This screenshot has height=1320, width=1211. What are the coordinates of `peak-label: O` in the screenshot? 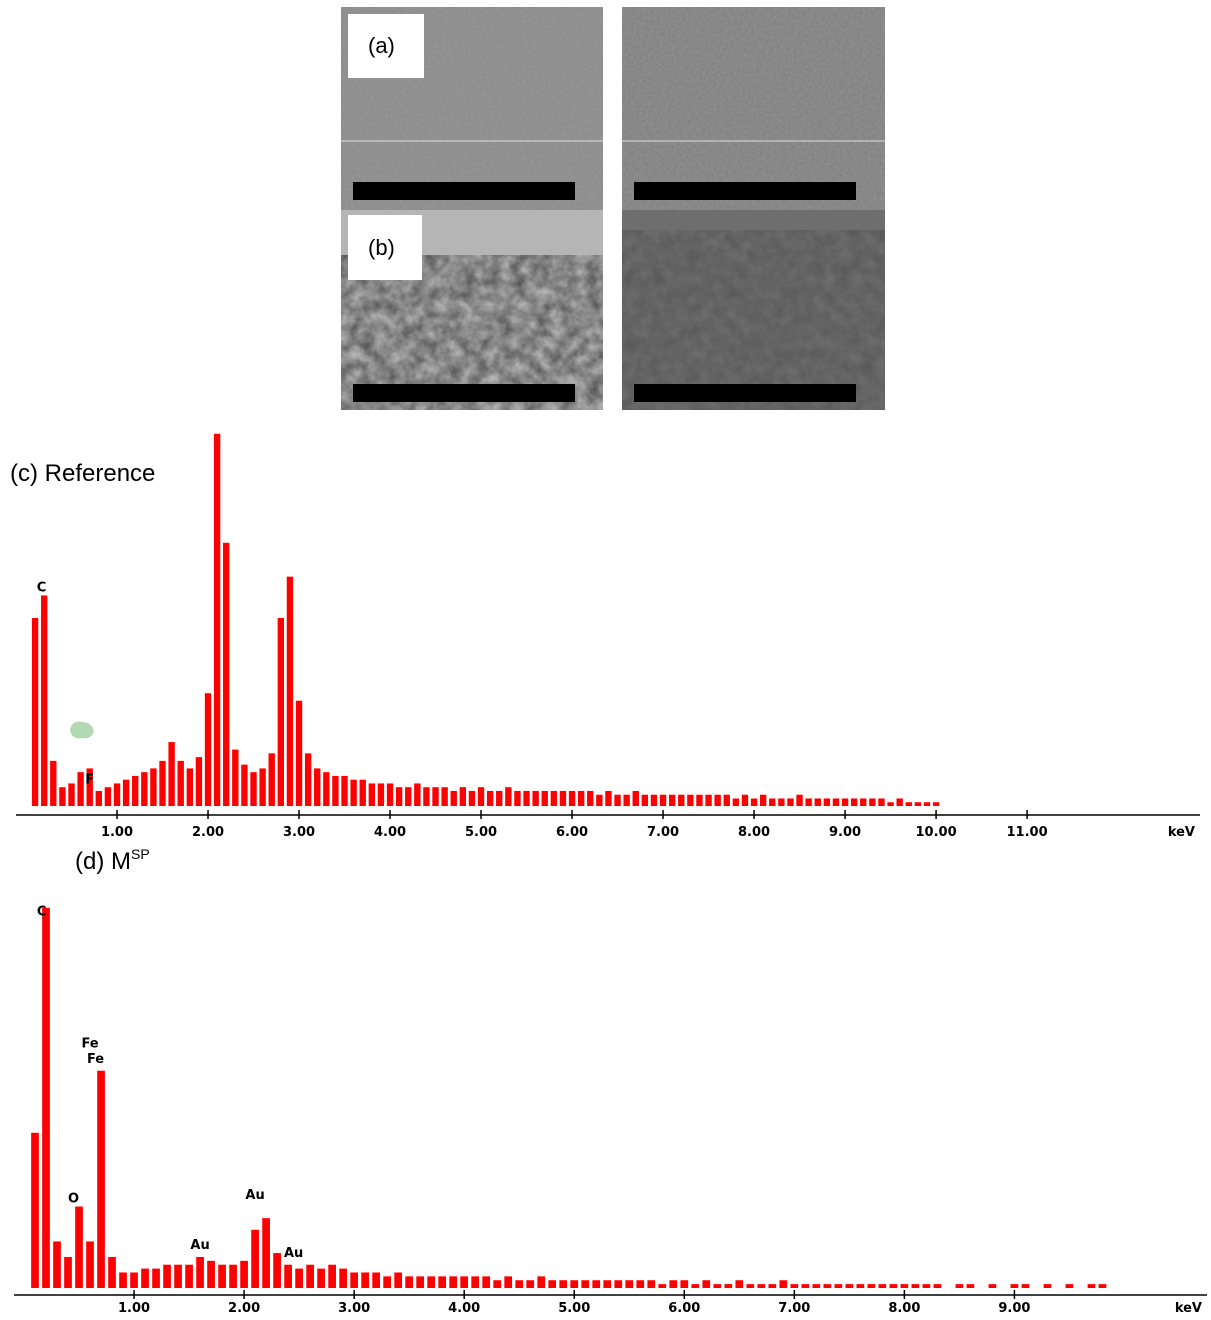 It's located at (73, 1199).